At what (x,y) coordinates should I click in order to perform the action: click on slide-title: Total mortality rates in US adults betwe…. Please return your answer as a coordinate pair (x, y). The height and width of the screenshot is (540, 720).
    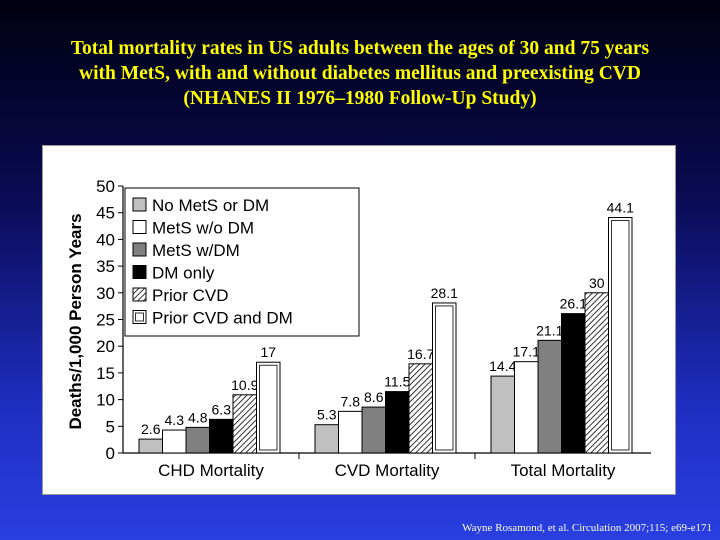
    Looking at the image, I should click on (360, 73).